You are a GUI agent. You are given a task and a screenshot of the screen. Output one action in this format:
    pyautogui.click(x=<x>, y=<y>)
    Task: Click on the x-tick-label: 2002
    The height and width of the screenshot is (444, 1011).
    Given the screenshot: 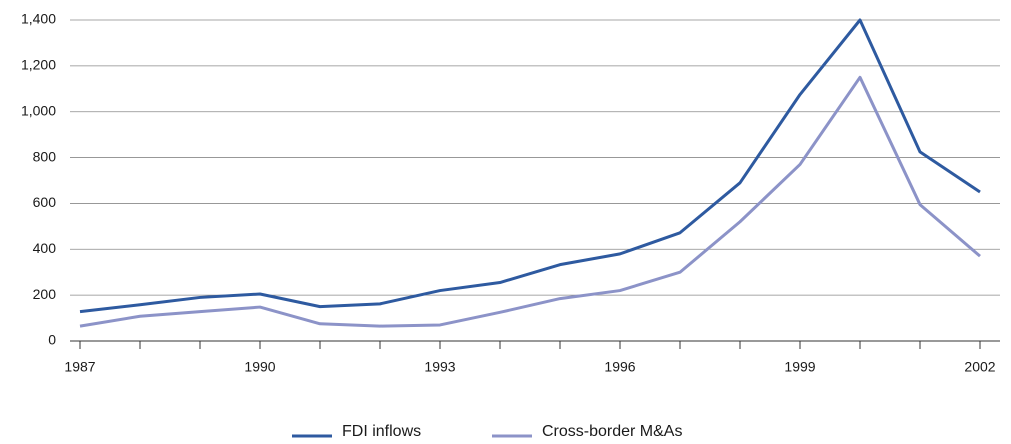 What is the action you would take?
    pyautogui.click(x=979, y=367)
    